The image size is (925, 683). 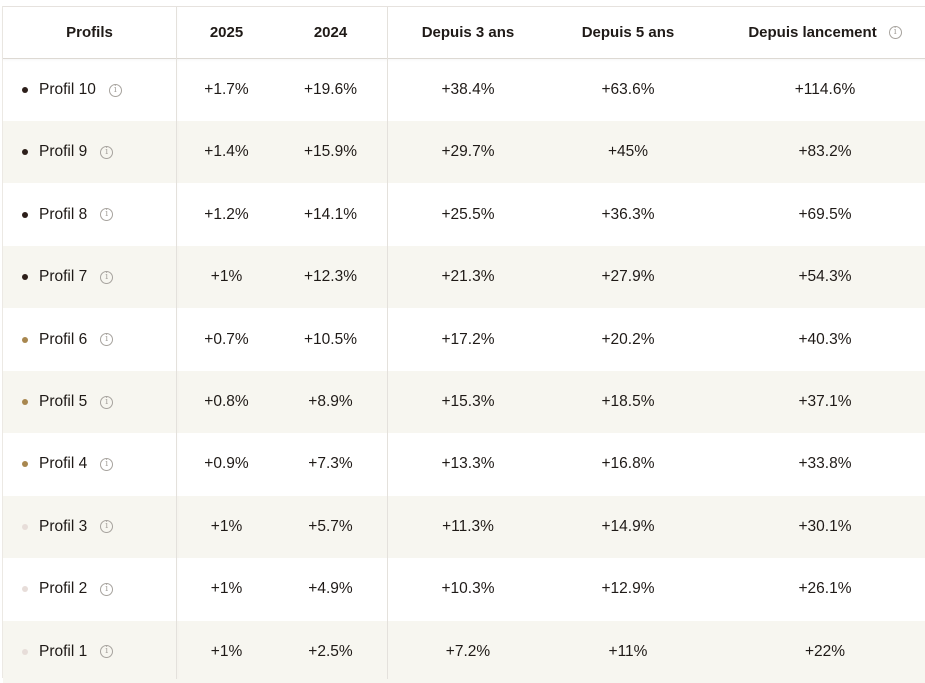 What do you see at coordinates (468, 152) in the screenshot?
I see `value-3-years: +29.7%` at bounding box center [468, 152].